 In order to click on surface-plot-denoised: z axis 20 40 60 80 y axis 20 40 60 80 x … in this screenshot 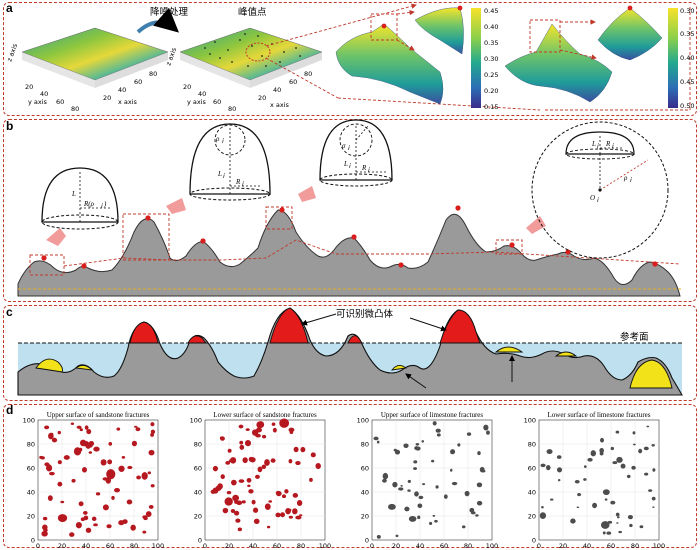, I will do `click(243, 70)`.